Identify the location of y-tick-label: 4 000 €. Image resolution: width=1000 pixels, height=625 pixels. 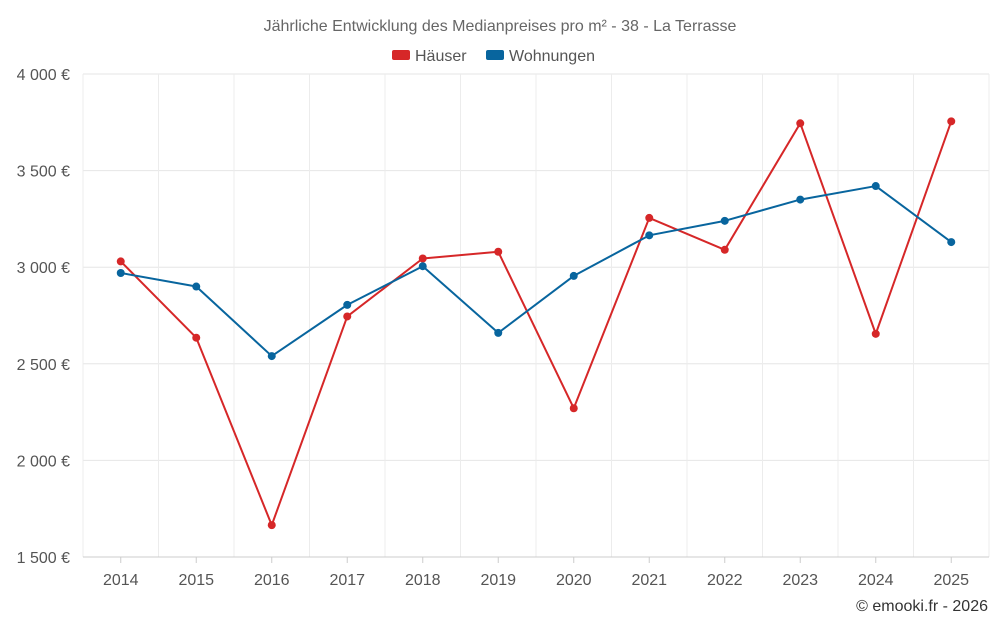
(43, 75).